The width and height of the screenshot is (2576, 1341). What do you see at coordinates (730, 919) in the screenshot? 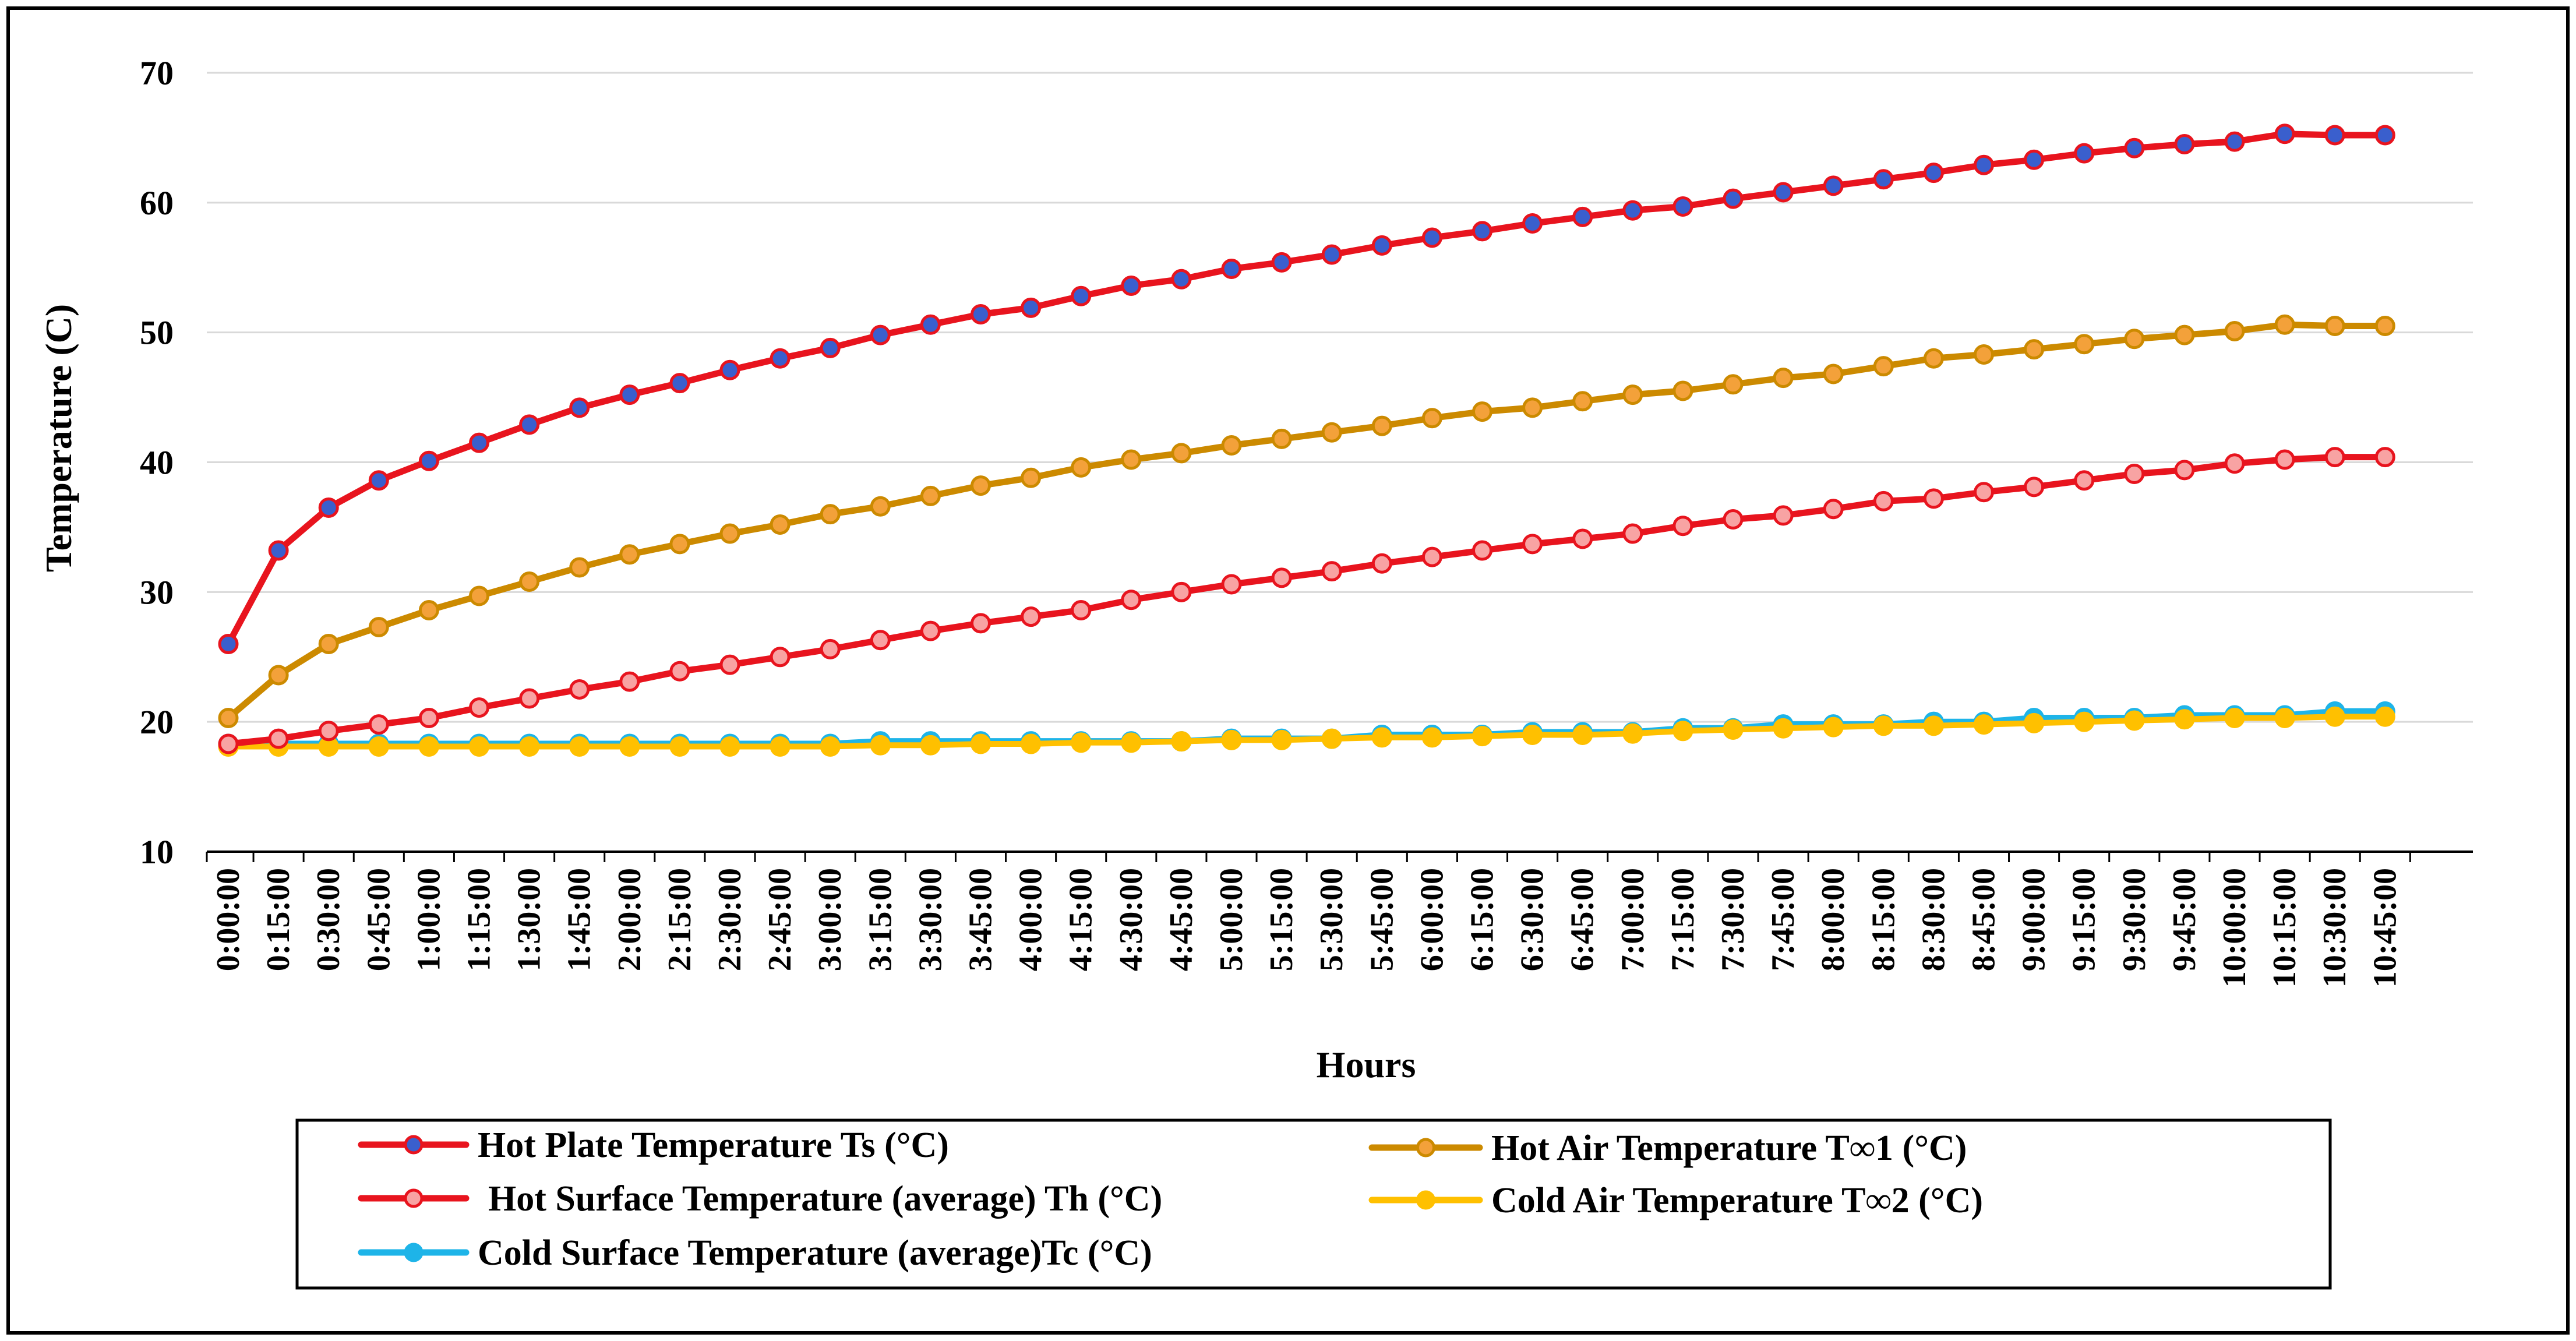
I see `x-tick-label: 2:30:00` at bounding box center [730, 919].